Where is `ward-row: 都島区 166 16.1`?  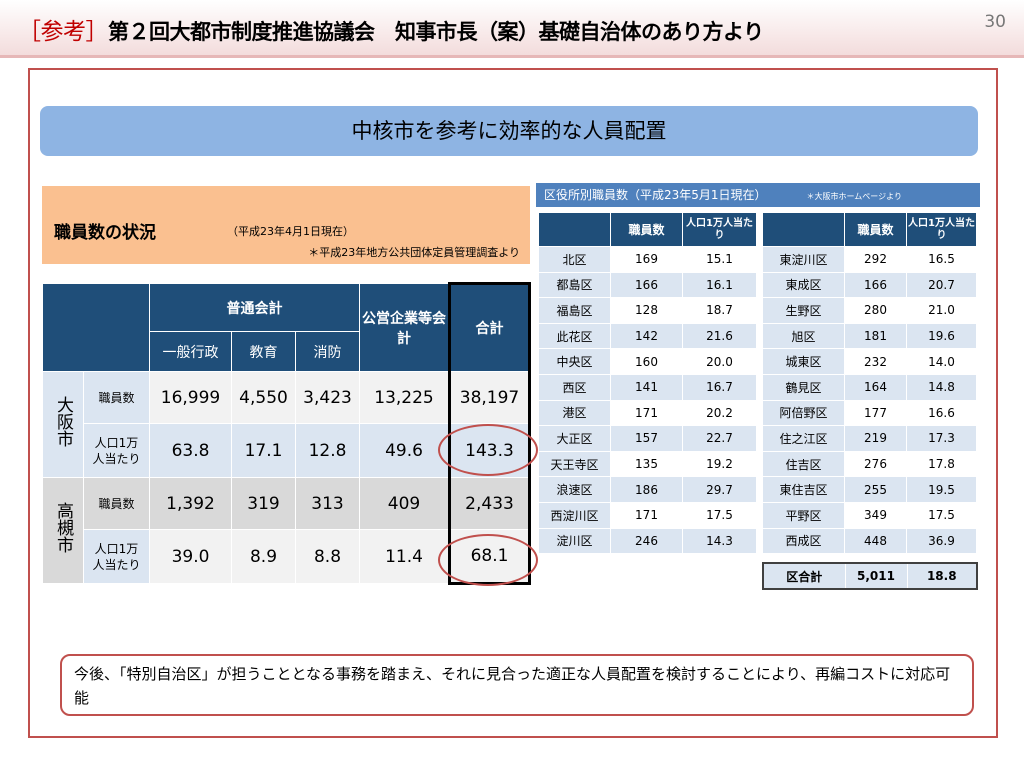 ward-row: 都島区 166 16.1 is located at coordinates (647, 285).